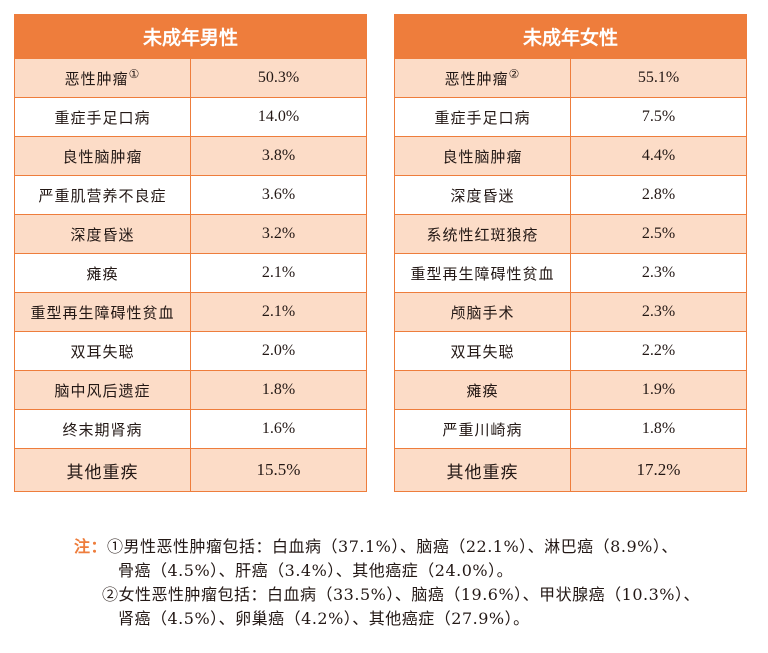  I want to click on table-row: 重型再生障碍性贫血 2.1%, so click(190, 312).